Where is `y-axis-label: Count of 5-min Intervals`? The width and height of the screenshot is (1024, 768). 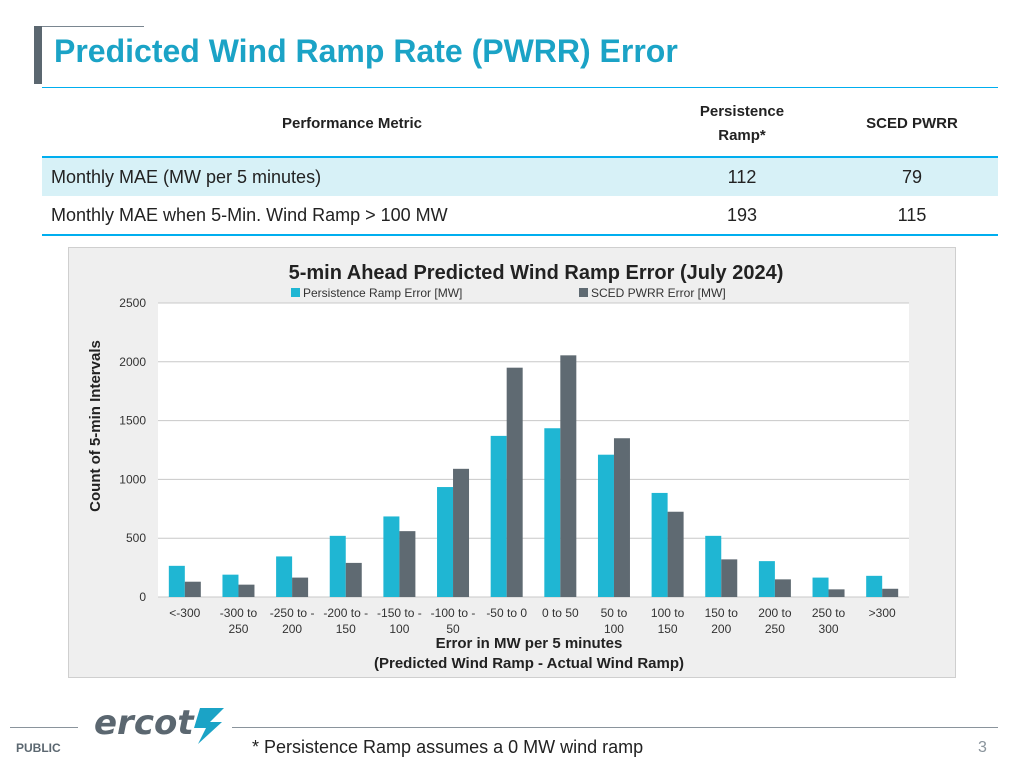
y-axis-label: Count of 5-min Intervals is located at coordinates (95, 426).